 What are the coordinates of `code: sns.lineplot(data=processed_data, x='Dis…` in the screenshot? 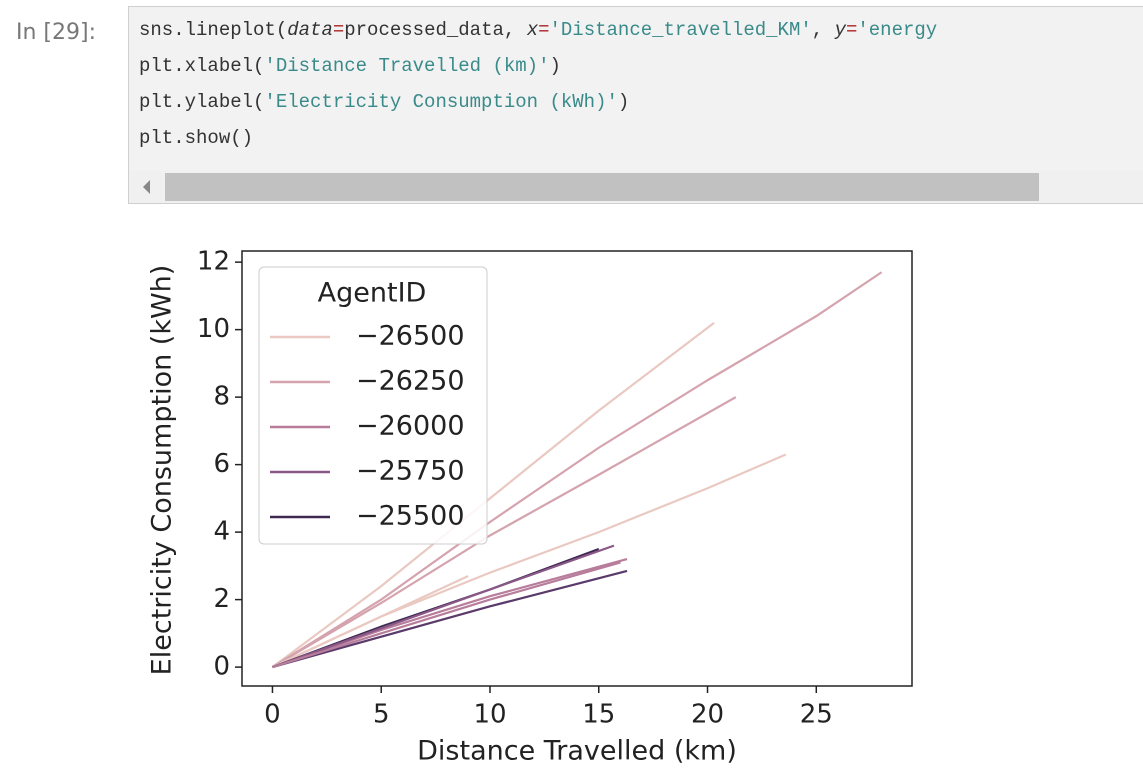 It's located at (538, 91).